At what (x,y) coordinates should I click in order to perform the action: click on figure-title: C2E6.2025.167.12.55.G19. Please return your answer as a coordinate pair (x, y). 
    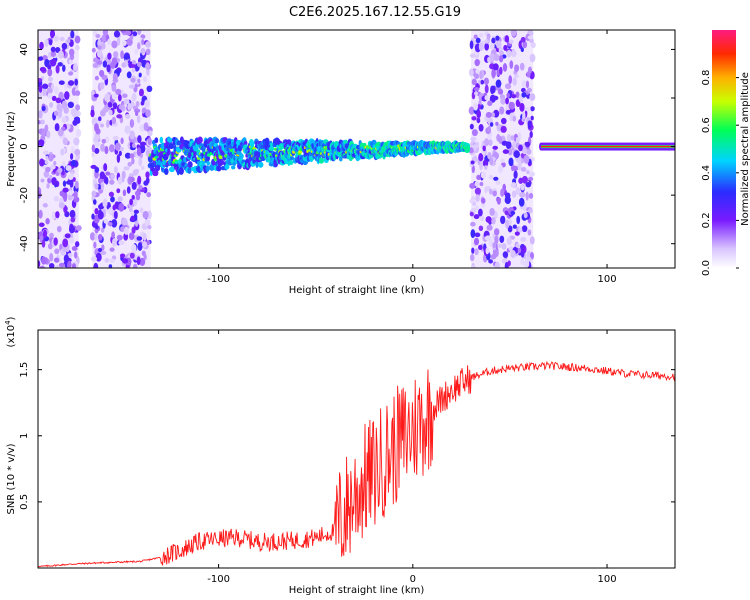
    Looking at the image, I should click on (375, 12).